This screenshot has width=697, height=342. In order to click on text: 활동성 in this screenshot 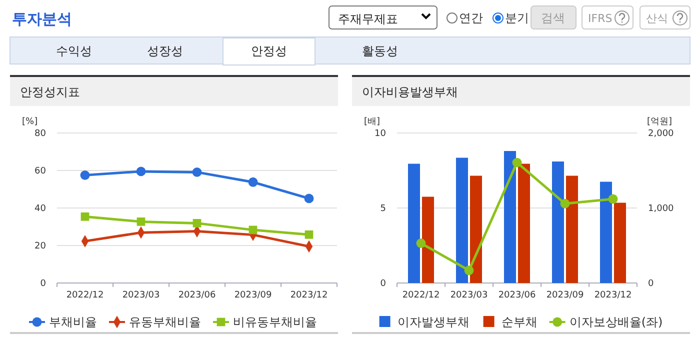, I will do `click(380, 51)`.